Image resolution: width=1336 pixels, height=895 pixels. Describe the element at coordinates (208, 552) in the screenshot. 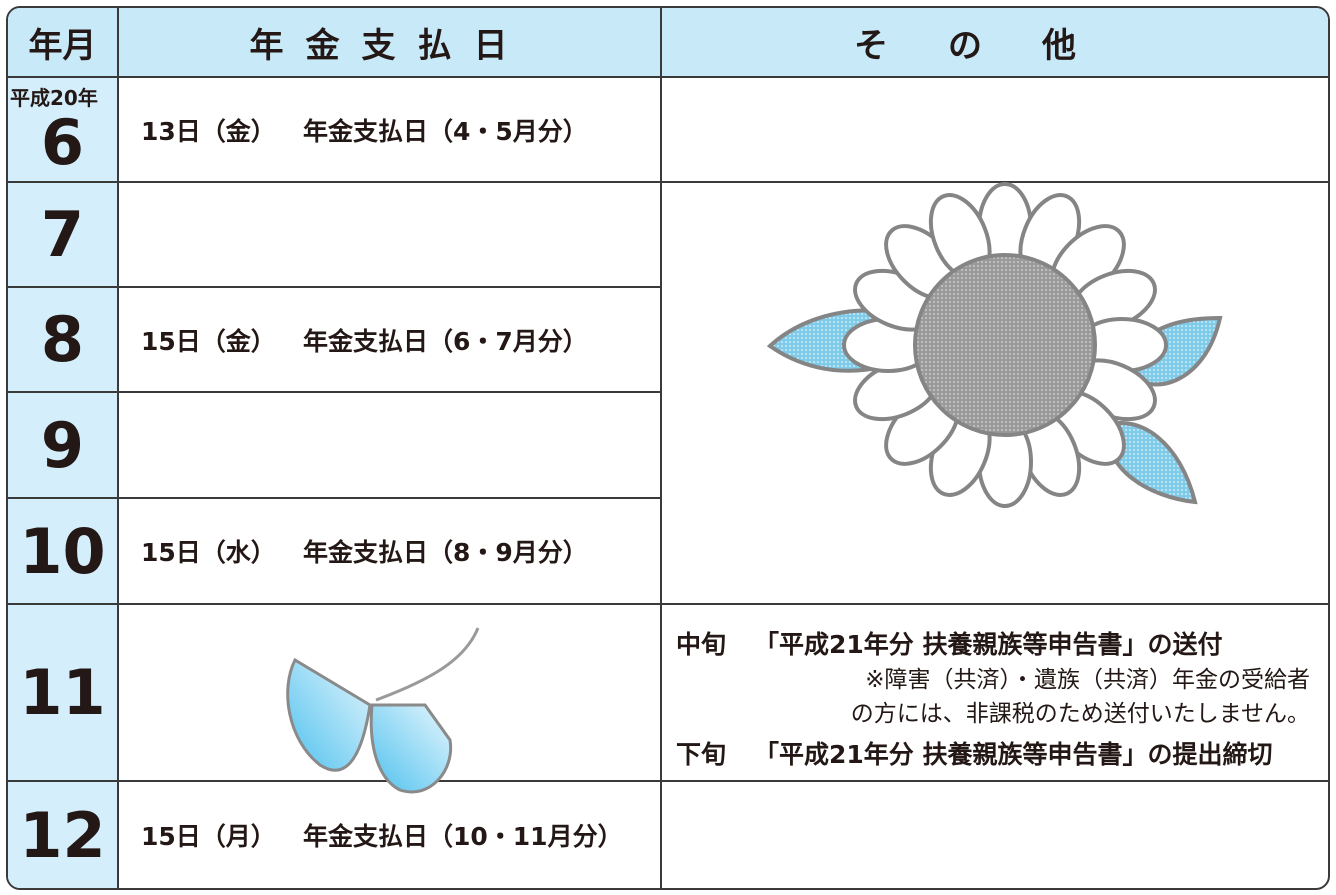

I see `date: 15日（水）` at that location.